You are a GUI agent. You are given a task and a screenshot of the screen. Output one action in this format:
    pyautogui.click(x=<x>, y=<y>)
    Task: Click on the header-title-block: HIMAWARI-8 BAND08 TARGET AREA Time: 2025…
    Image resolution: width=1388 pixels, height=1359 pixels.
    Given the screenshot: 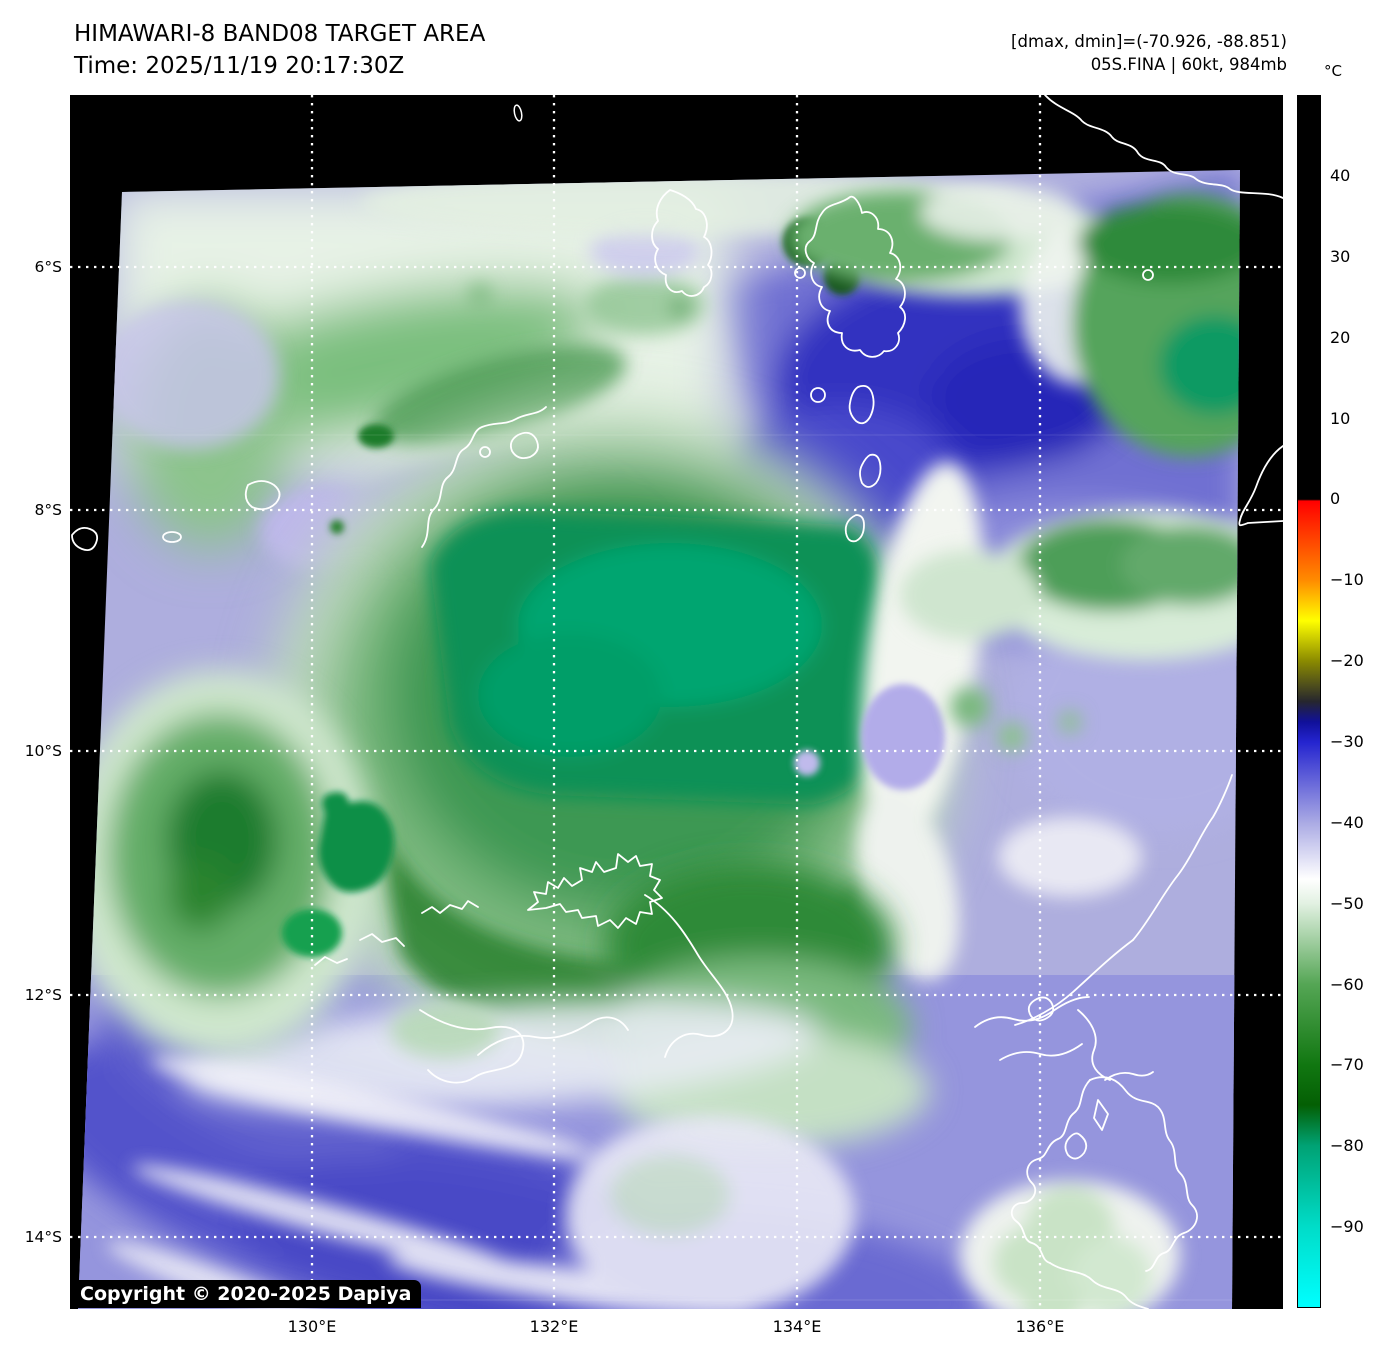 What is the action you would take?
    pyautogui.click(x=279, y=50)
    